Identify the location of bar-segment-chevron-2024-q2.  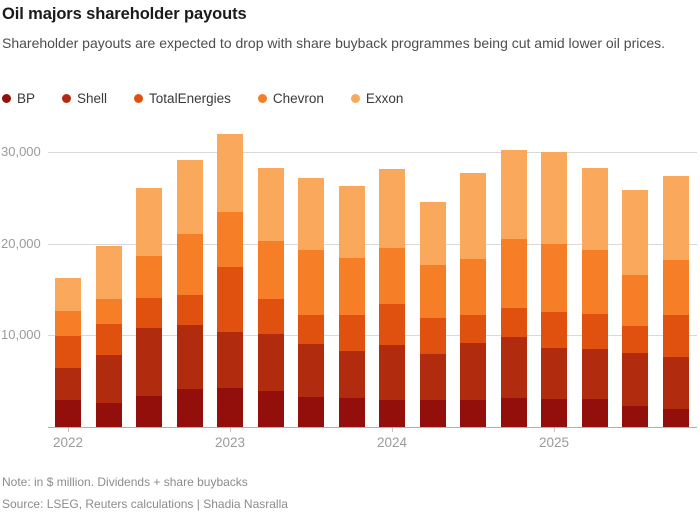
(432, 291).